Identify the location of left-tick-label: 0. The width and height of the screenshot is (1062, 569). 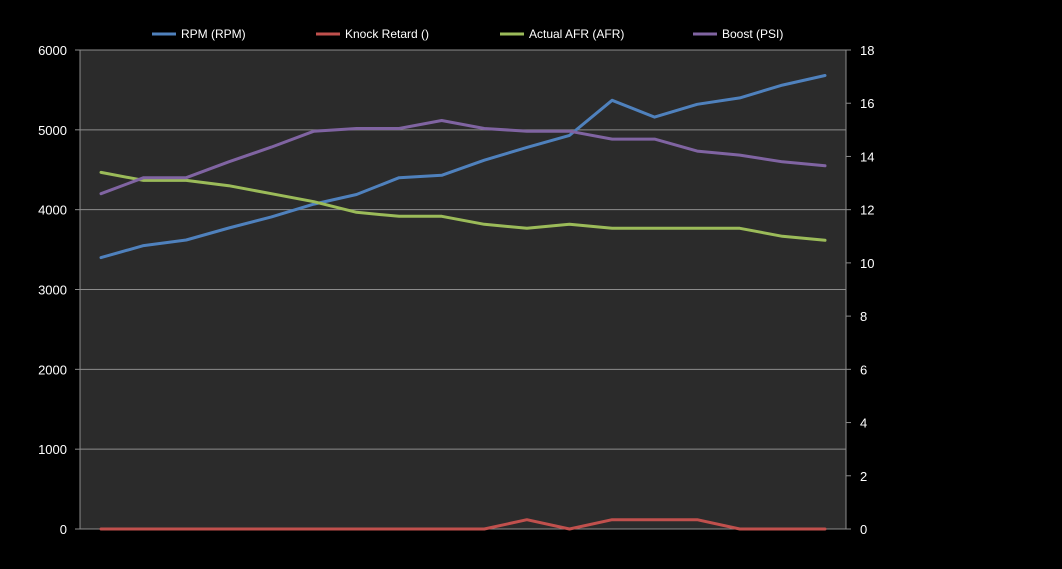
(63, 529).